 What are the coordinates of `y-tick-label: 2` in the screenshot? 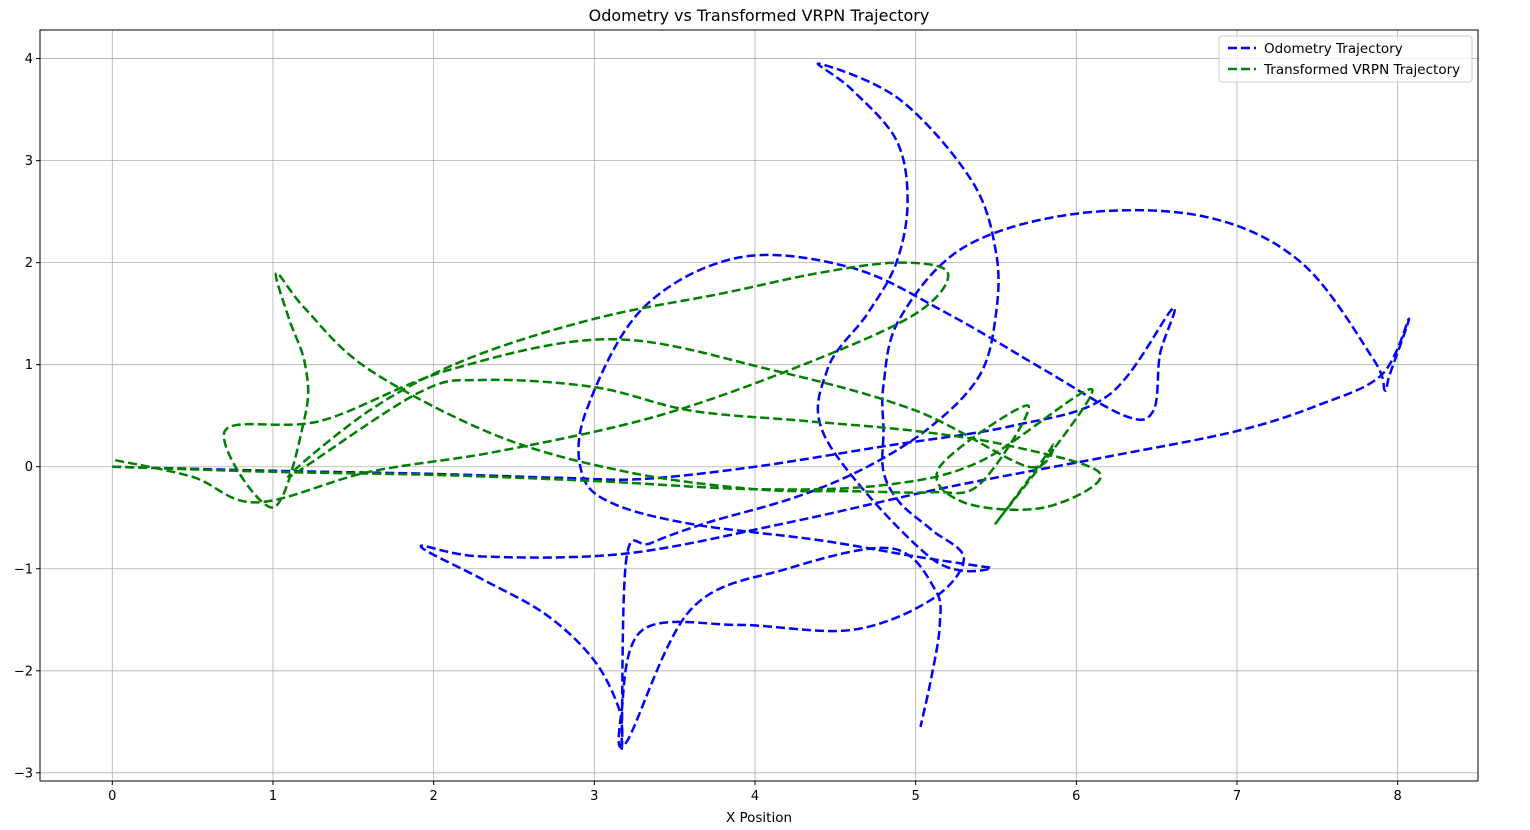 It's located at (29, 263).